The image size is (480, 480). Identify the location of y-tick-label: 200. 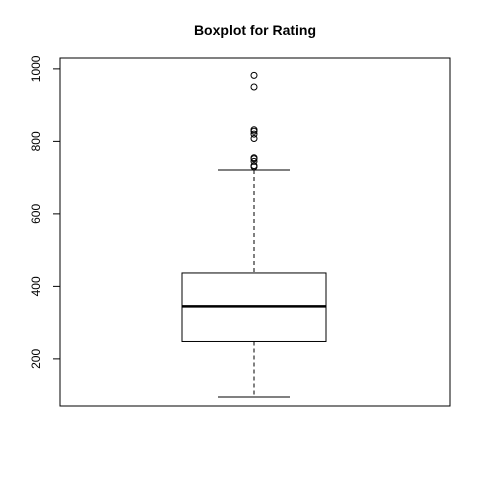
(36, 359).